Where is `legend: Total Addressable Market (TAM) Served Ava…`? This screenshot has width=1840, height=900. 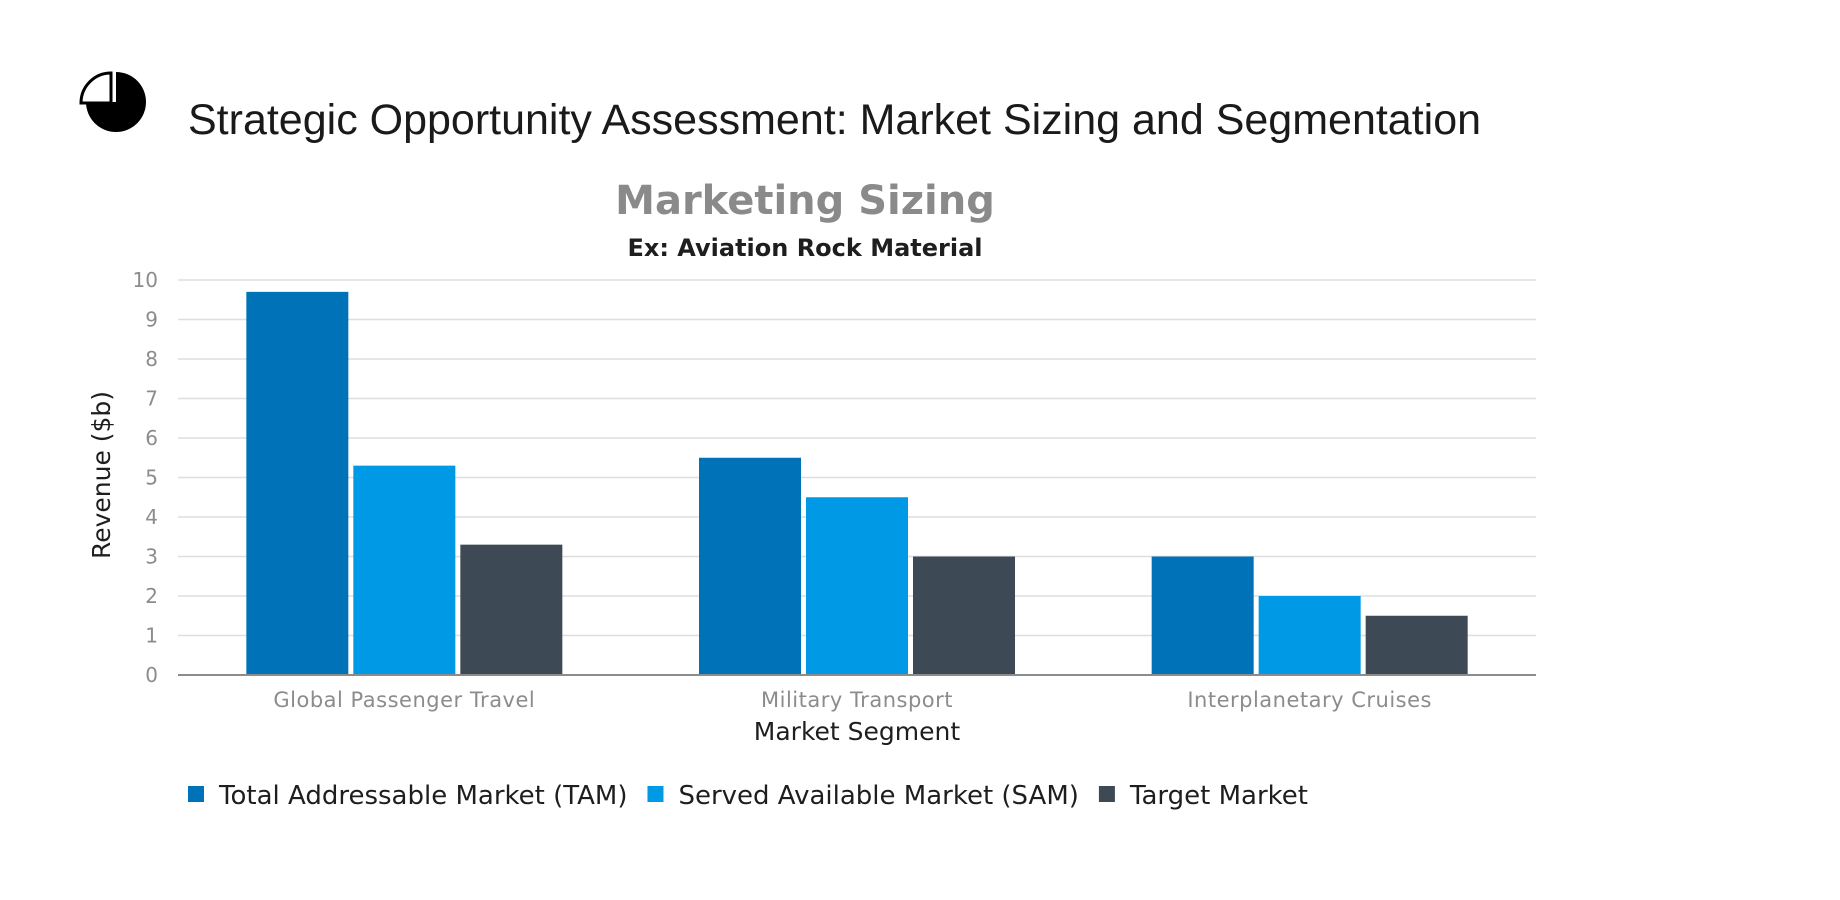
legend: Total Addressable Market (TAM) Served Ava… is located at coordinates (748, 796).